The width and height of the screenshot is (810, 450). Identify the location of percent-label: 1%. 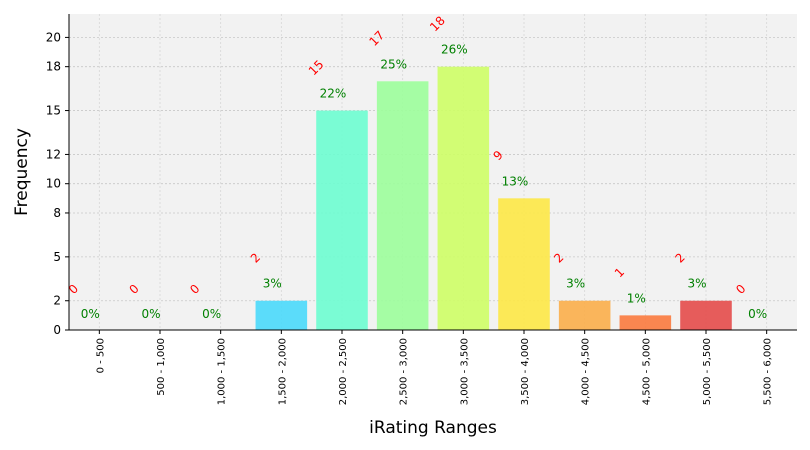
(636, 298).